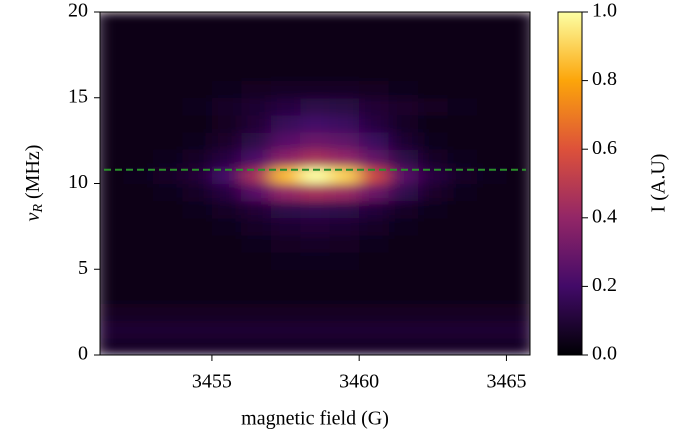 Image resolution: width=680 pixels, height=448 pixels. What do you see at coordinates (604, 79) in the screenshot?
I see `colorbar-tick-label: 0.8` at bounding box center [604, 79].